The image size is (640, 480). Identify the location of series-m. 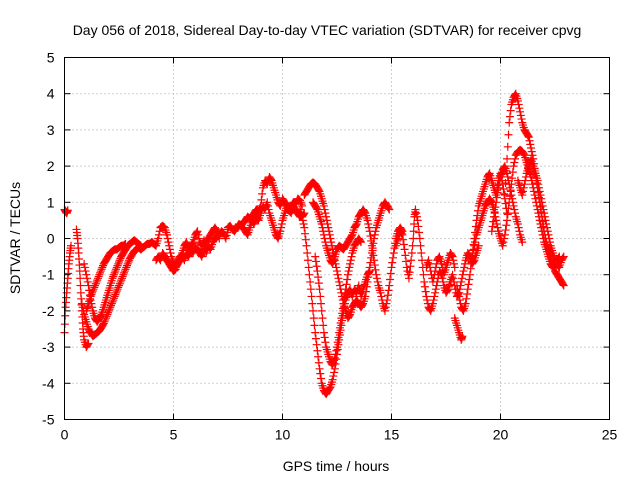
(338, 302).